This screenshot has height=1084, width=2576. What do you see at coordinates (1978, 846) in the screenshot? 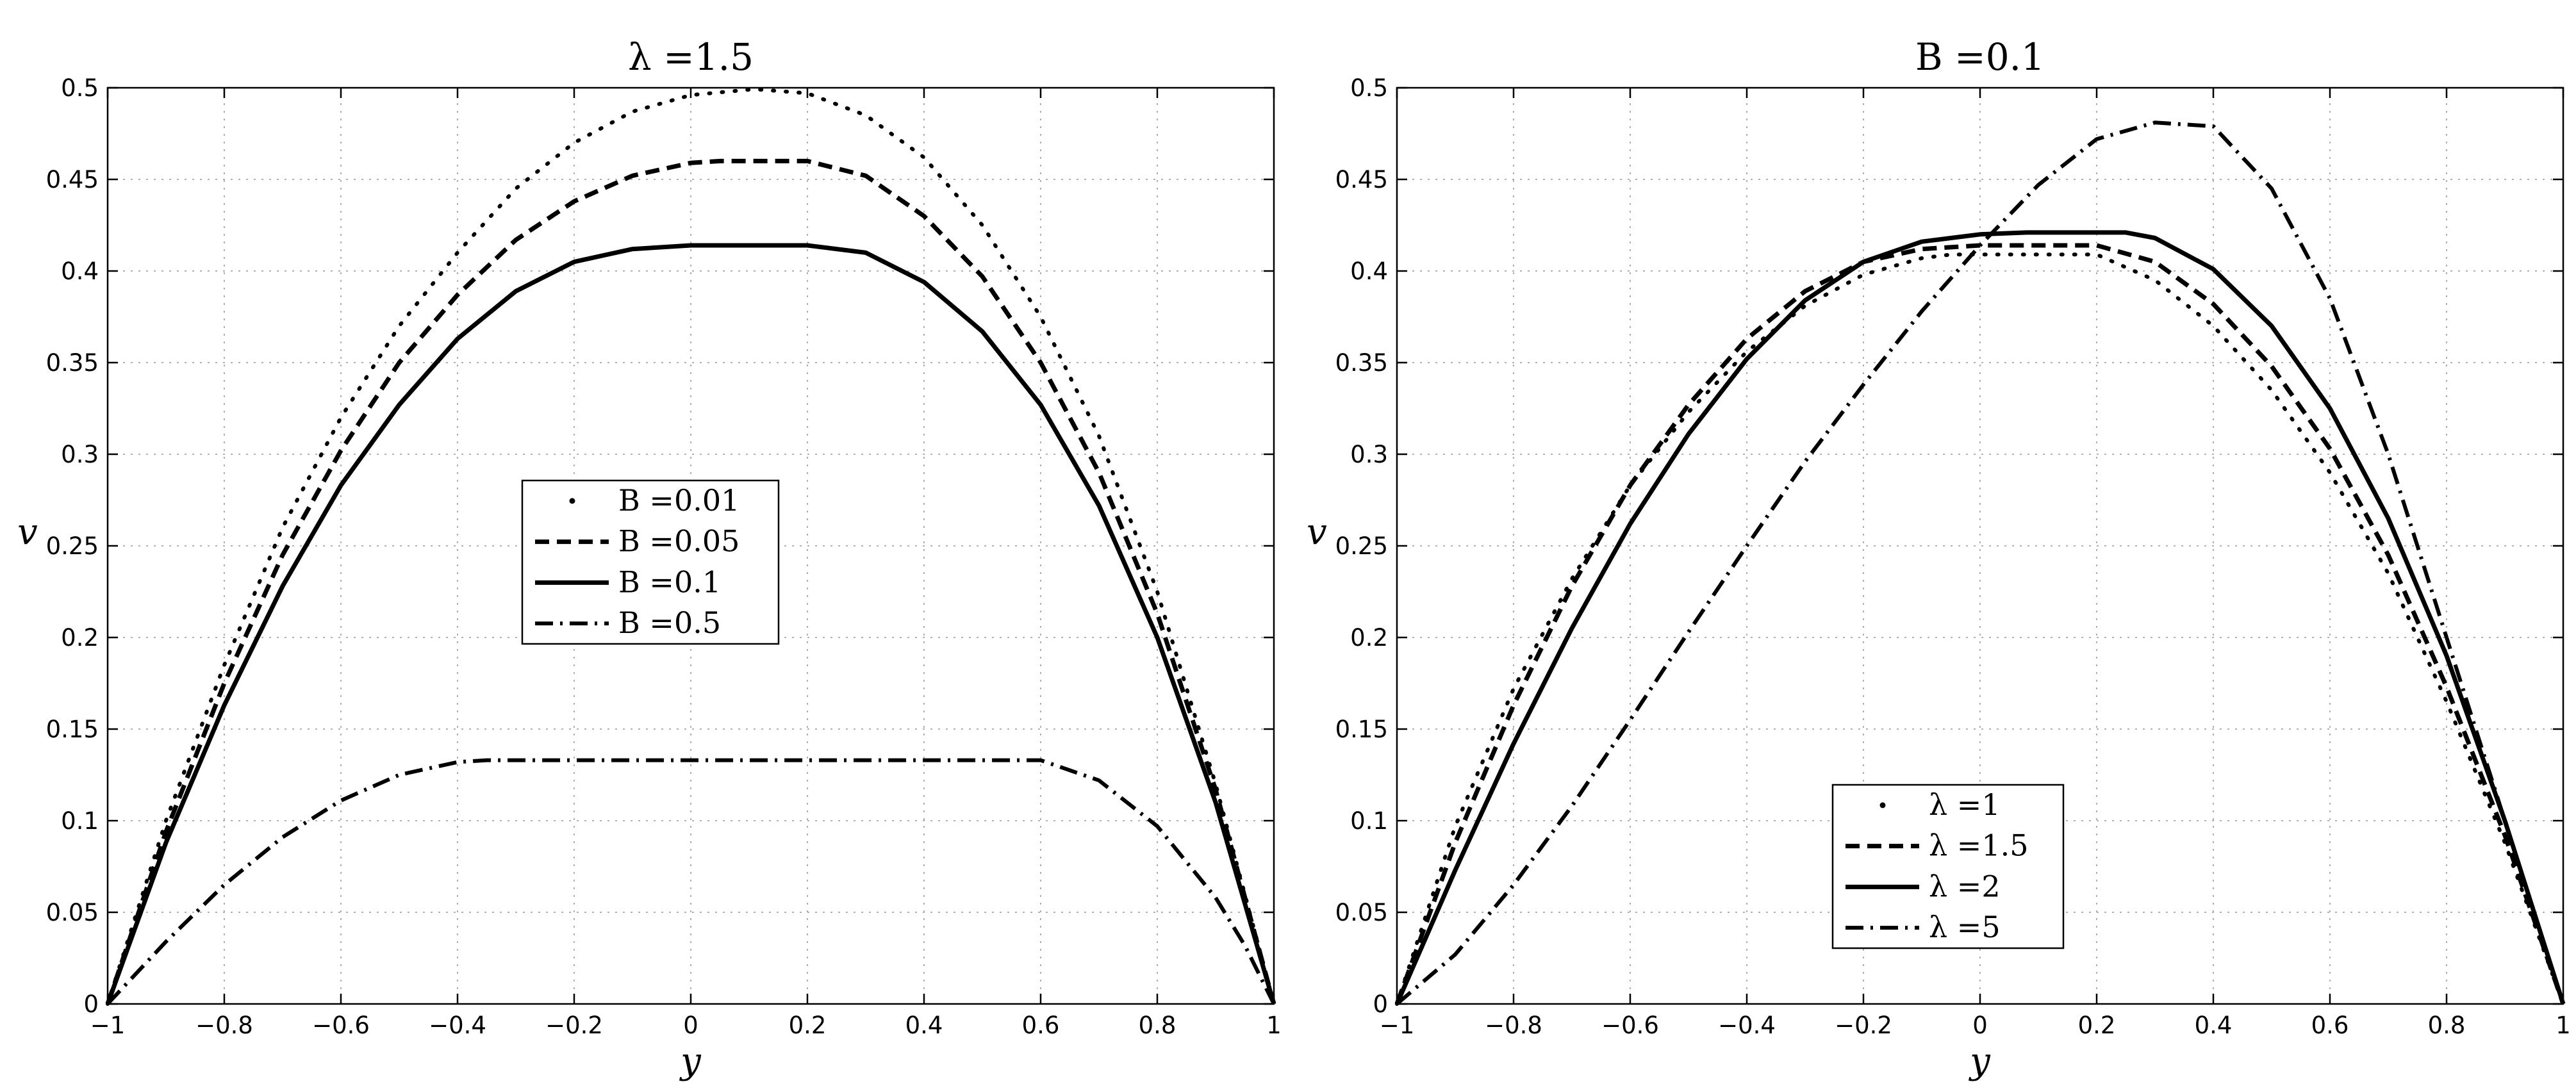
I see `legend-label: λ =1.5` at bounding box center [1978, 846].